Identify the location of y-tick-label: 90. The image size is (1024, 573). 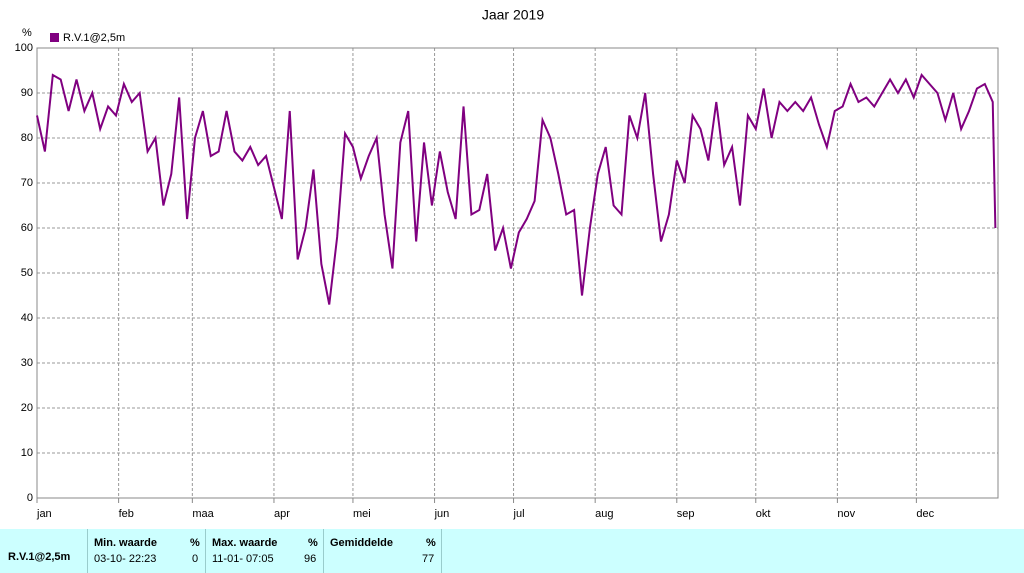
(27, 93).